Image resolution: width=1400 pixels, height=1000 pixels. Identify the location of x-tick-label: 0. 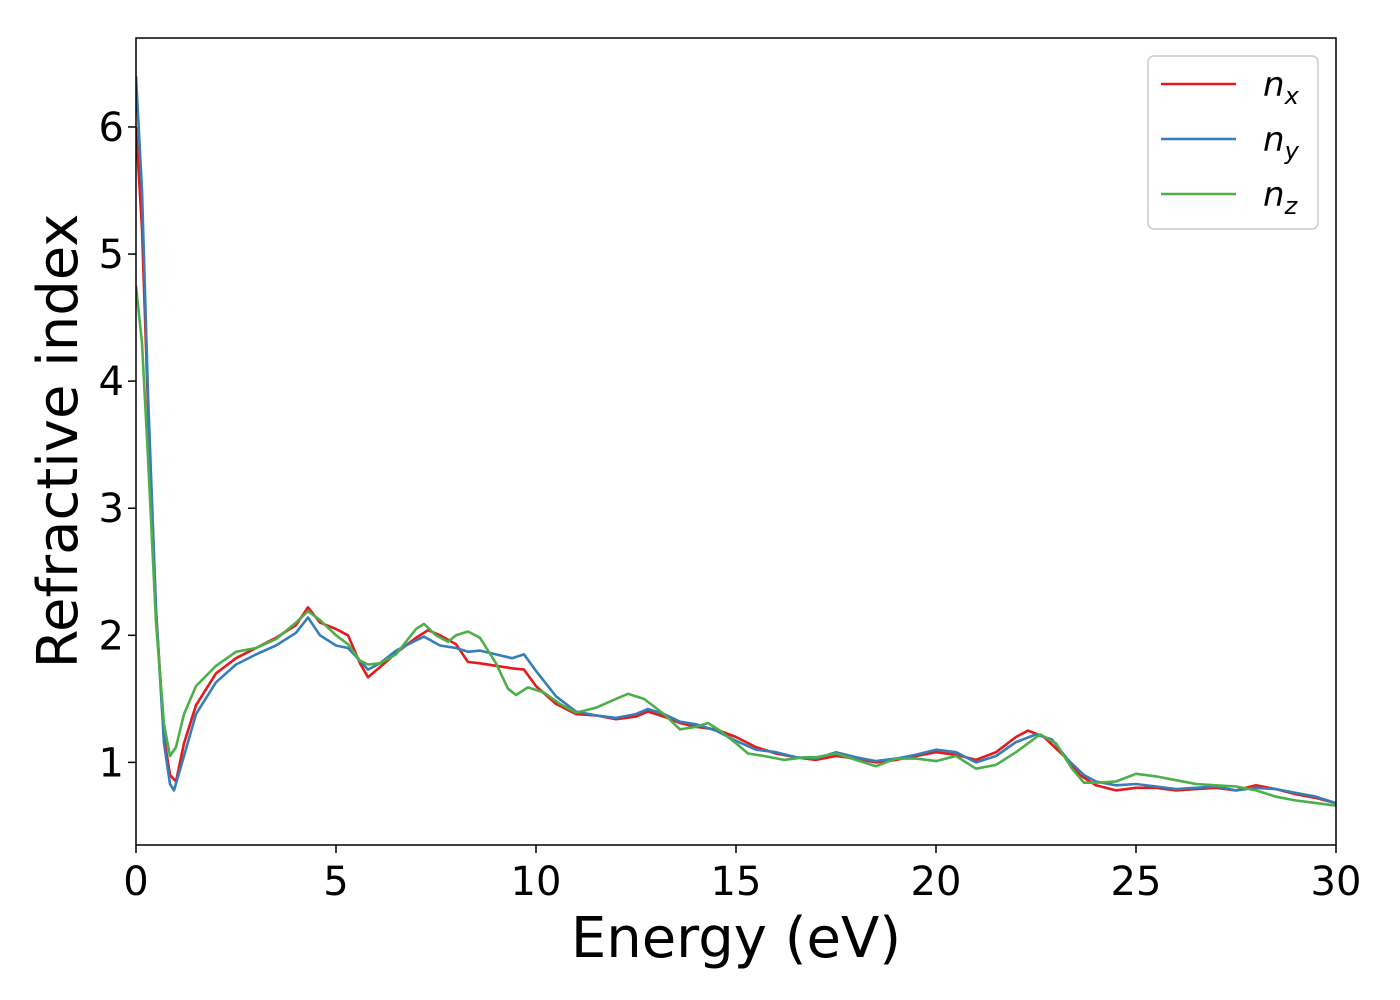
(135, 882).